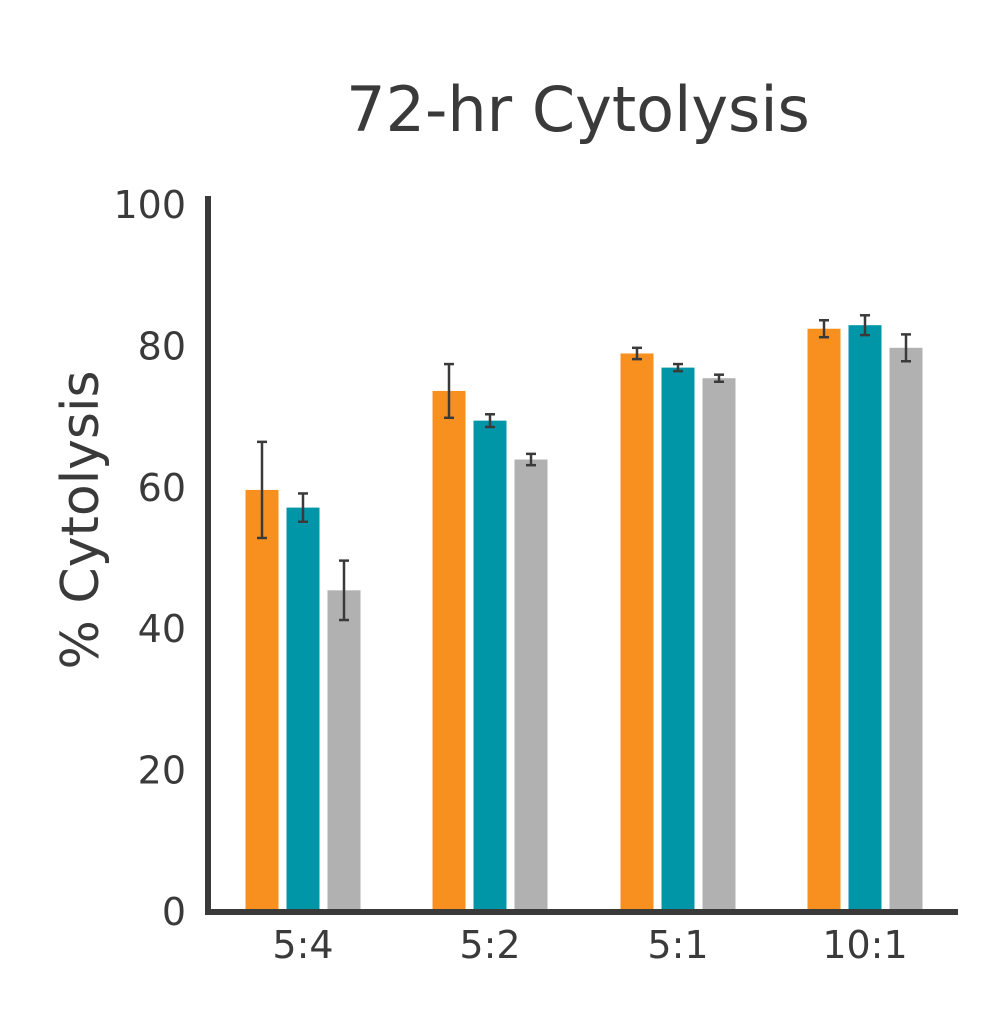  I want to click on y-tick-label: 40, so click(162, 629).